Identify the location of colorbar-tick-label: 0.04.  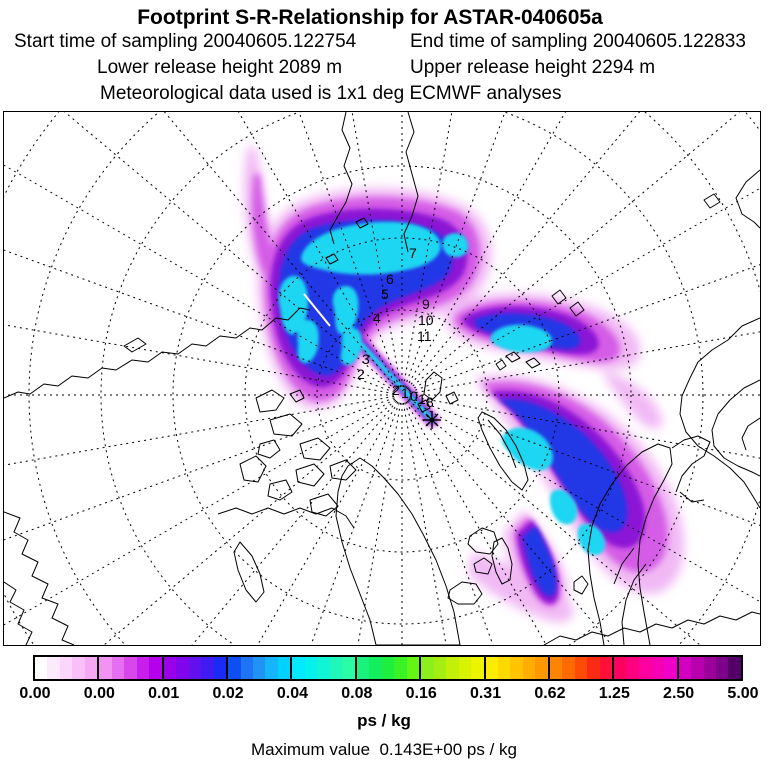
(292, 693).